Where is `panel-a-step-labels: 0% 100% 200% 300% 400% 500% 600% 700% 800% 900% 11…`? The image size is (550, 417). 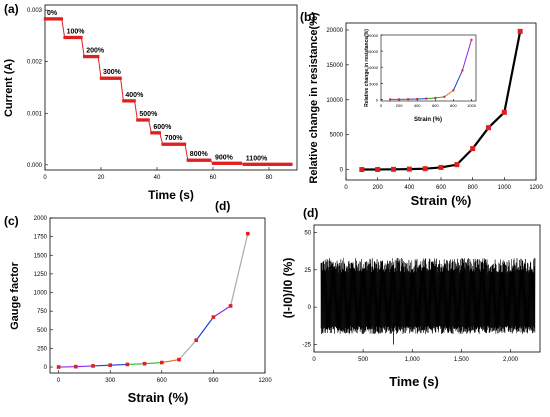
panel-a-step-labels: 0% 100% 200% 300% 400% 500% 600% 700% 800% 900% 11… is located at coordinates (157, 86).